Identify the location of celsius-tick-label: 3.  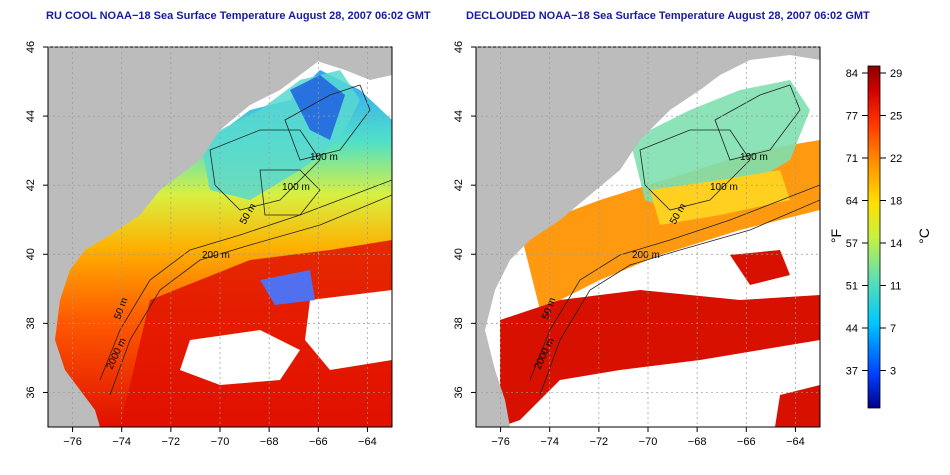
(893, 372).